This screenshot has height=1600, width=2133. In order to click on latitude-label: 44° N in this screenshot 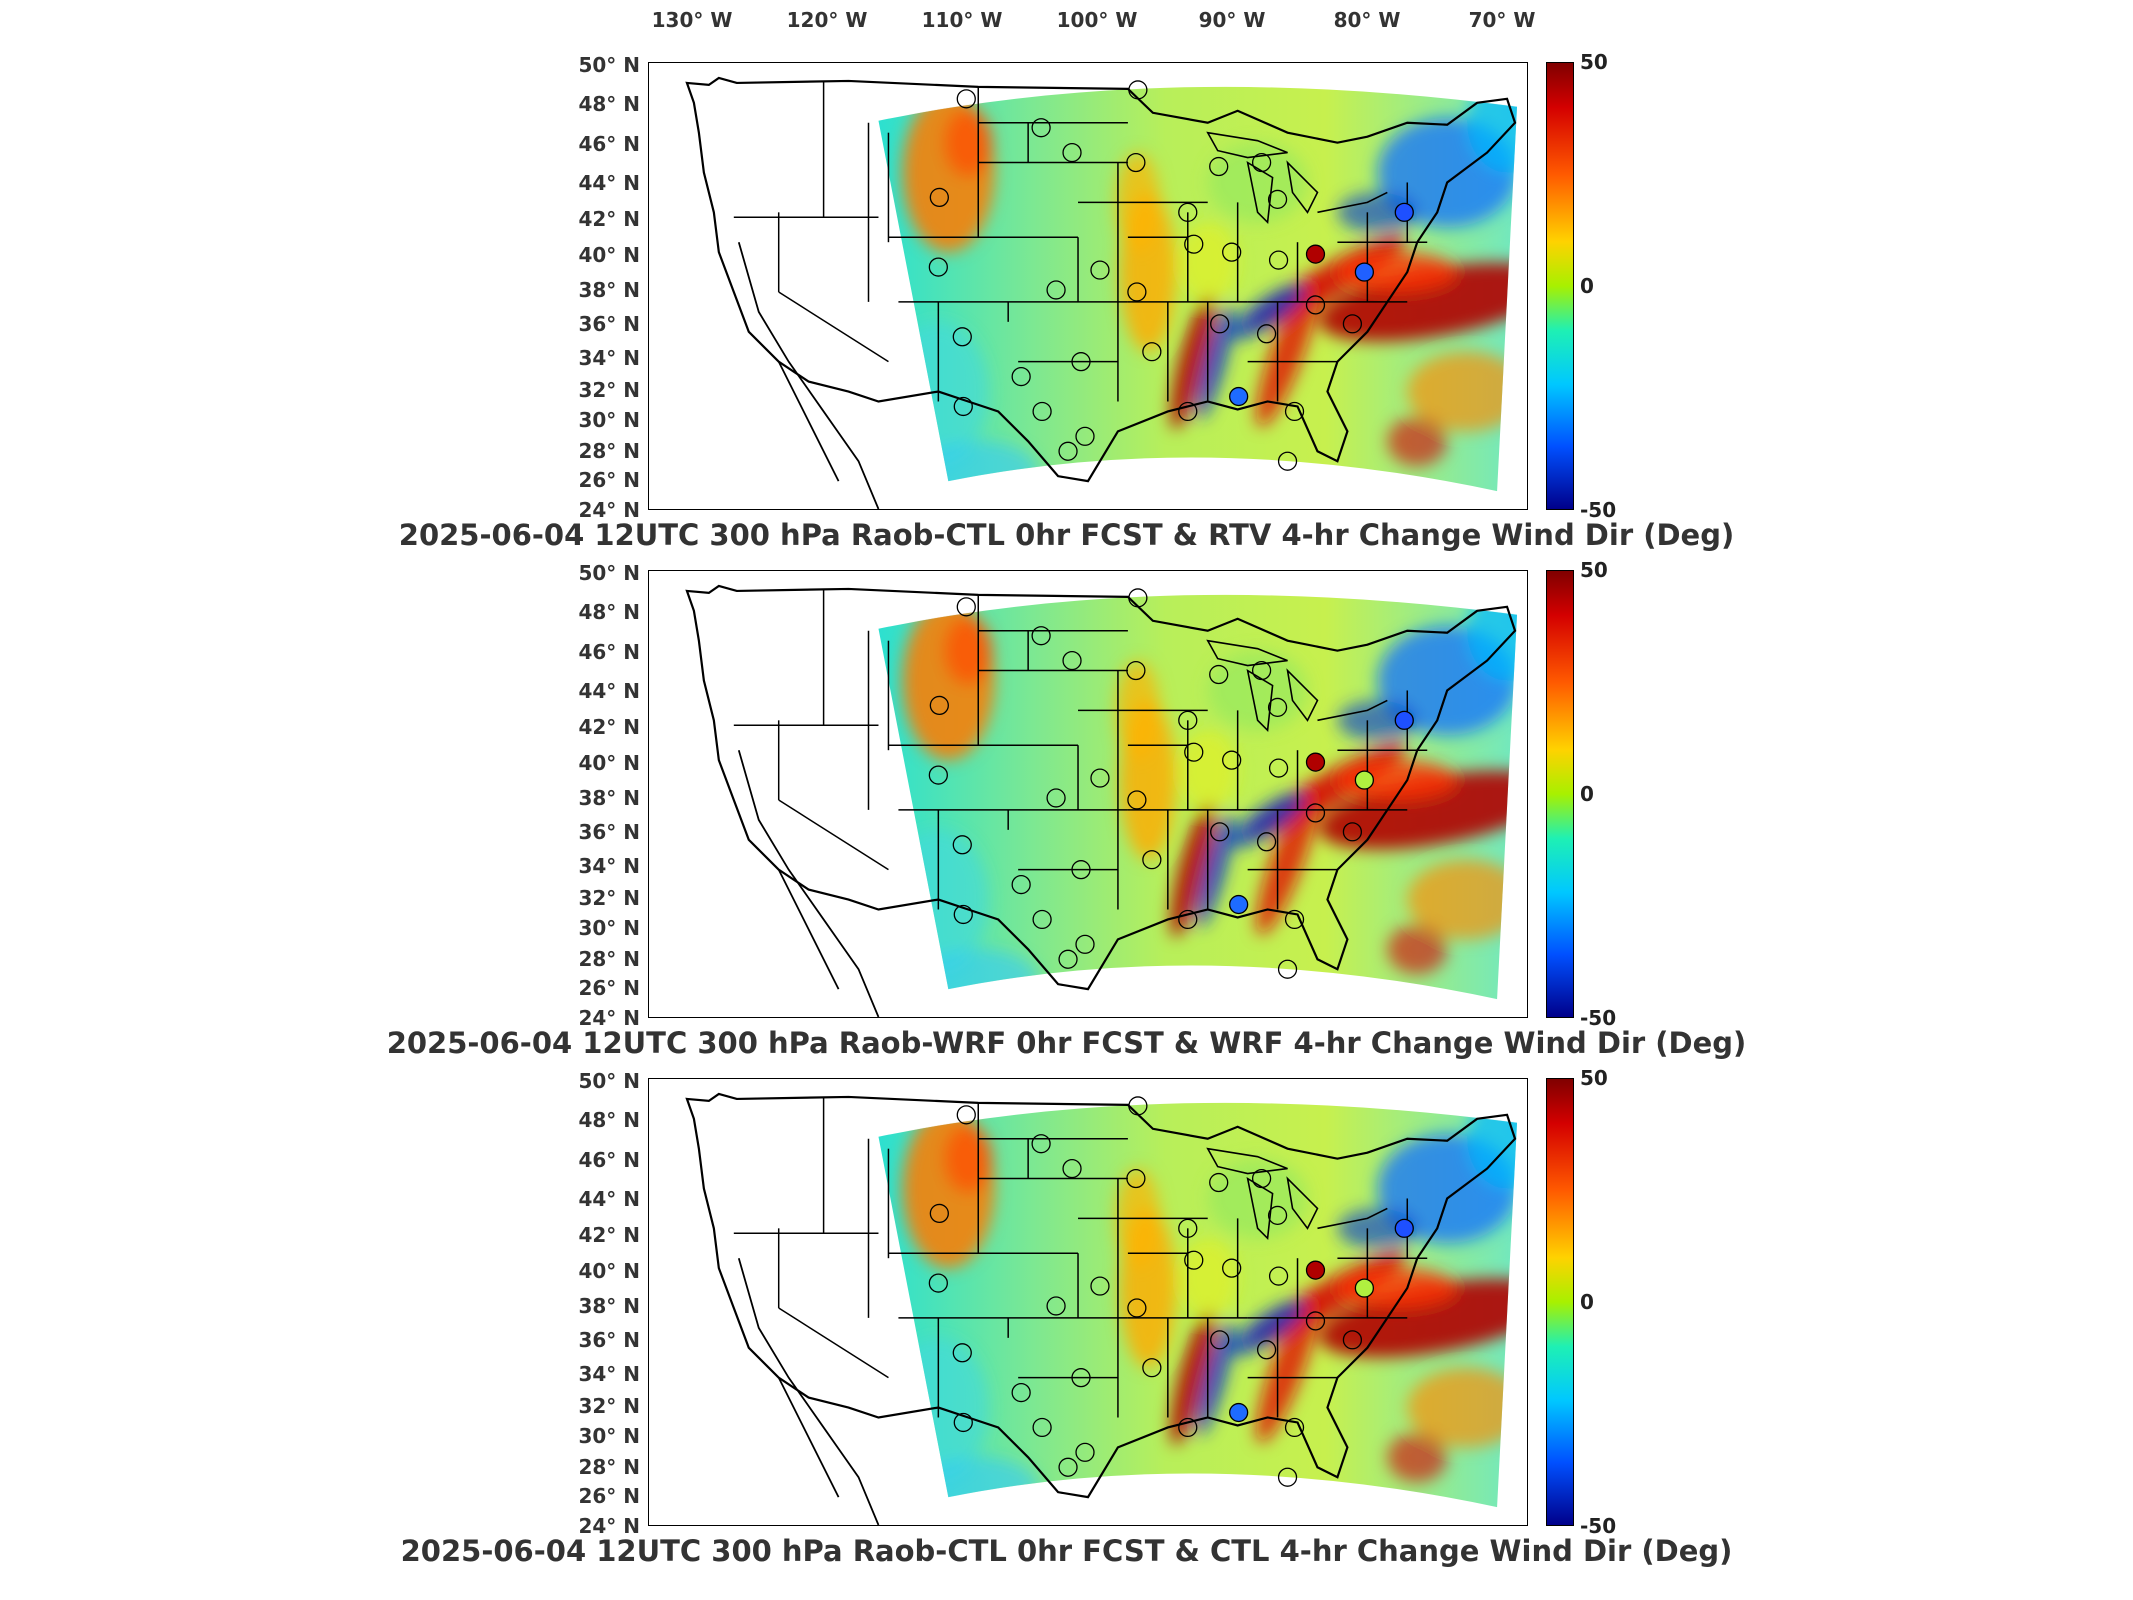, I will do `click(609, 1199)`.